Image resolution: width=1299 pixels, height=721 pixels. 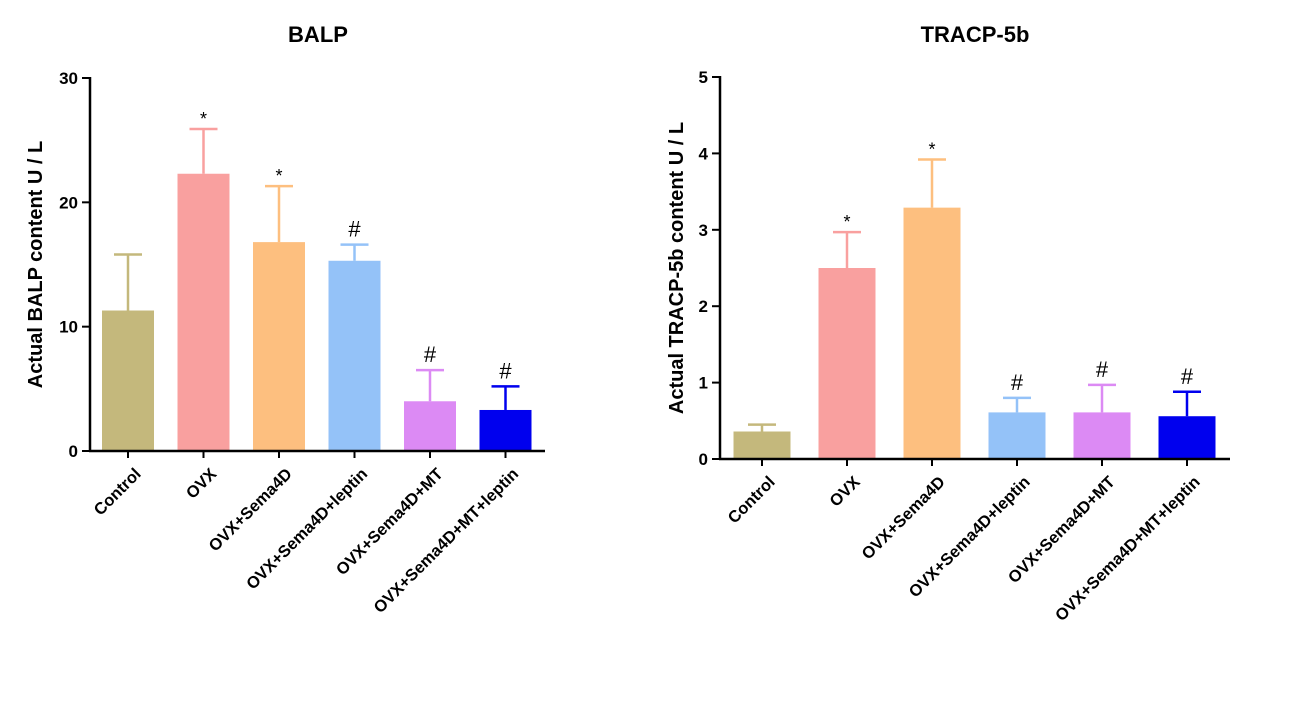 I want to click on y-tick-label-3: 3, so click(x=703, y=230).